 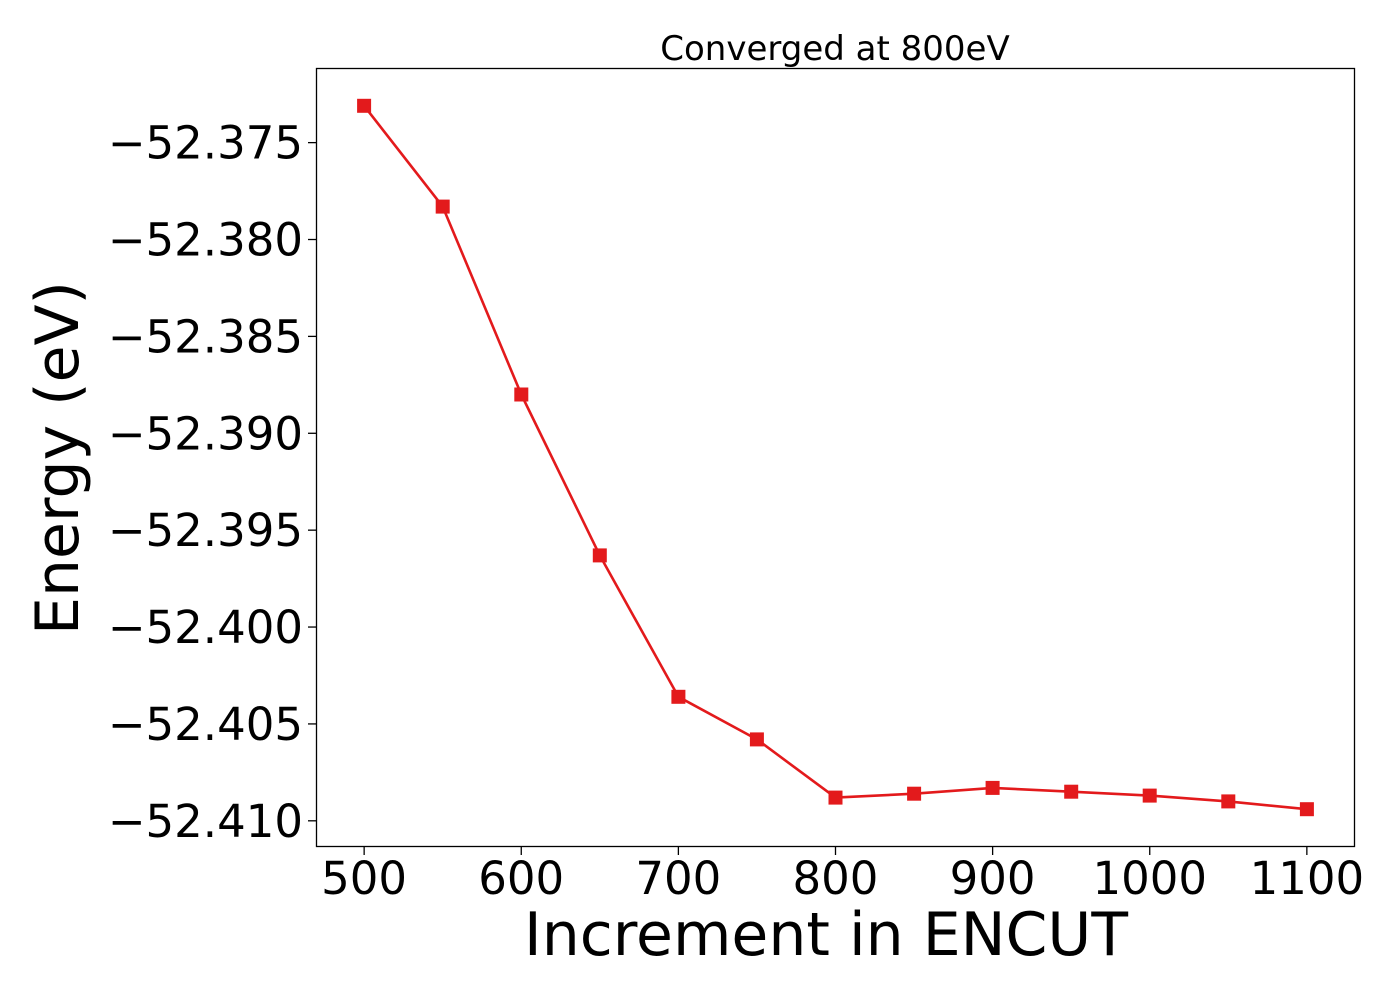 What do you see at coordinates (205, 530) in the screenshot?
I see `y-tick-label: −52.395` at bounding box center [205, 530].